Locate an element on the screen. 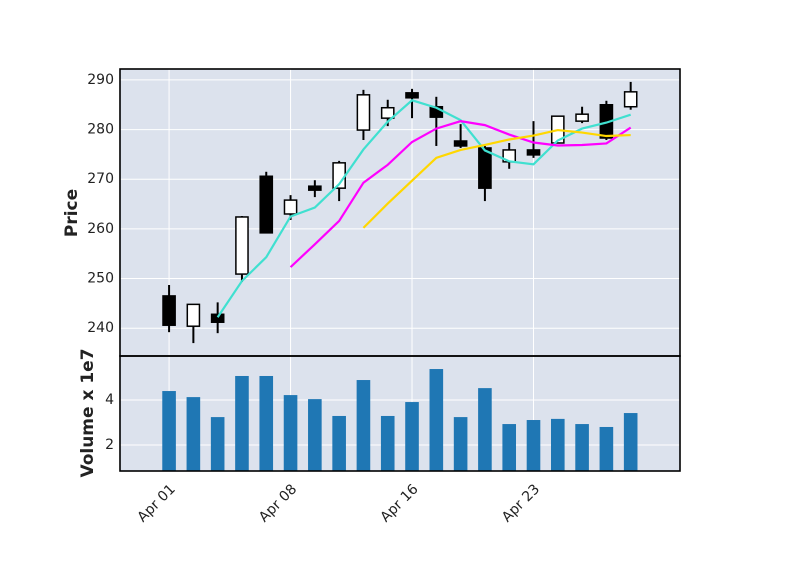 Image resolution: width=800 pixels, height=575 pixels. volume-tick-label: 2 is located at coordinates (109, 445).